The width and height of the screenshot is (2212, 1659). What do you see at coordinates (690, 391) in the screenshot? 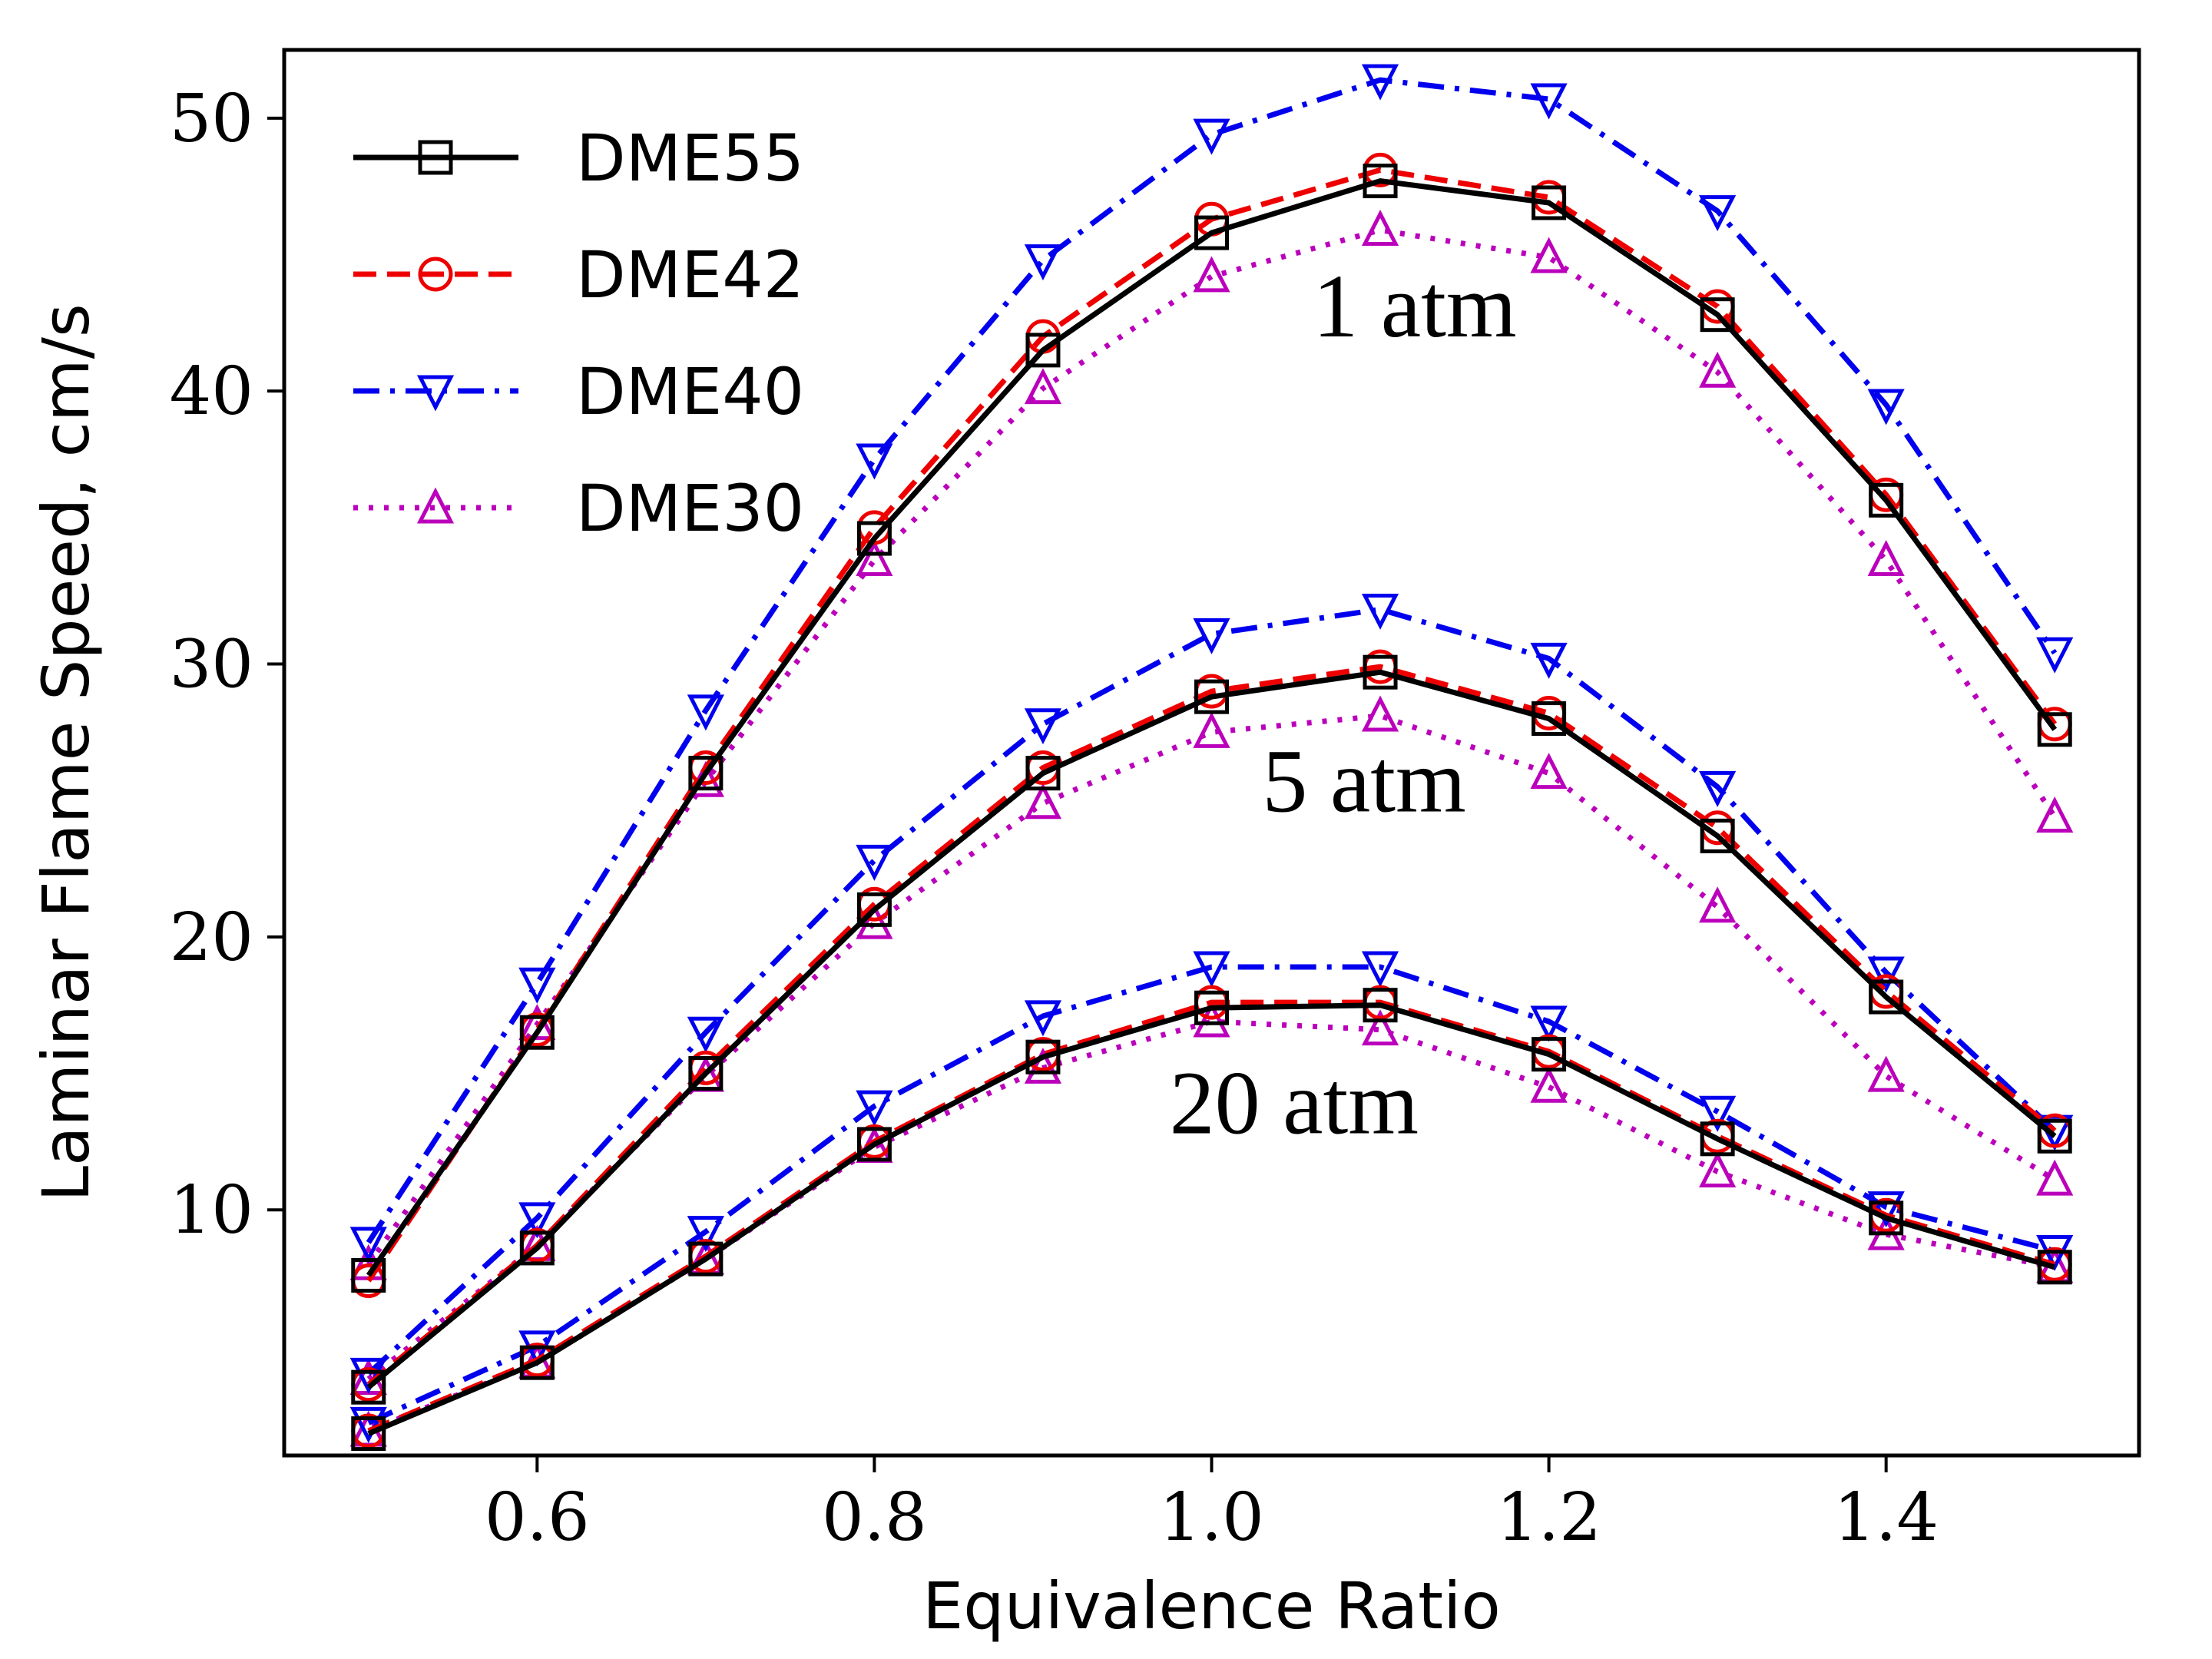
I see `legend-label: DME40` at bounding box center [690, 391].